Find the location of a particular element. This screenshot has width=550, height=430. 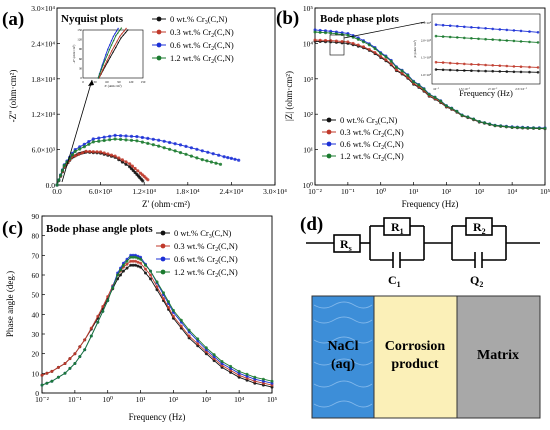

nyquist-inset-y-tick-label: 60 is located at coordinates (81, 59).